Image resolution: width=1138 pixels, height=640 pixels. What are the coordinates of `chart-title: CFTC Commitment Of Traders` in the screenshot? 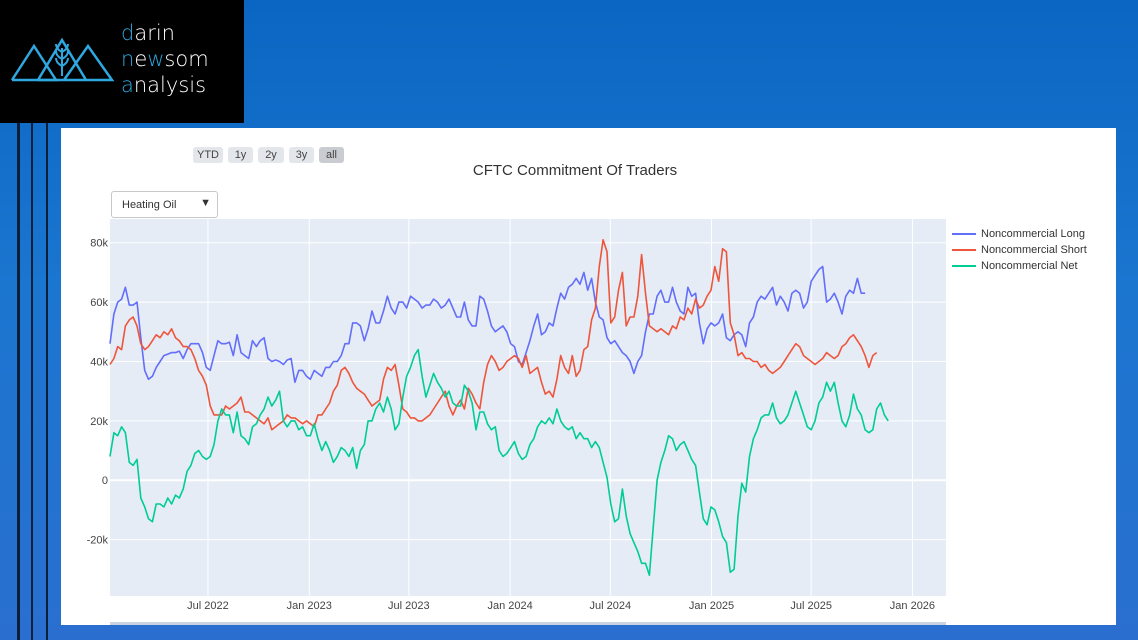 It's located at (575, 170).